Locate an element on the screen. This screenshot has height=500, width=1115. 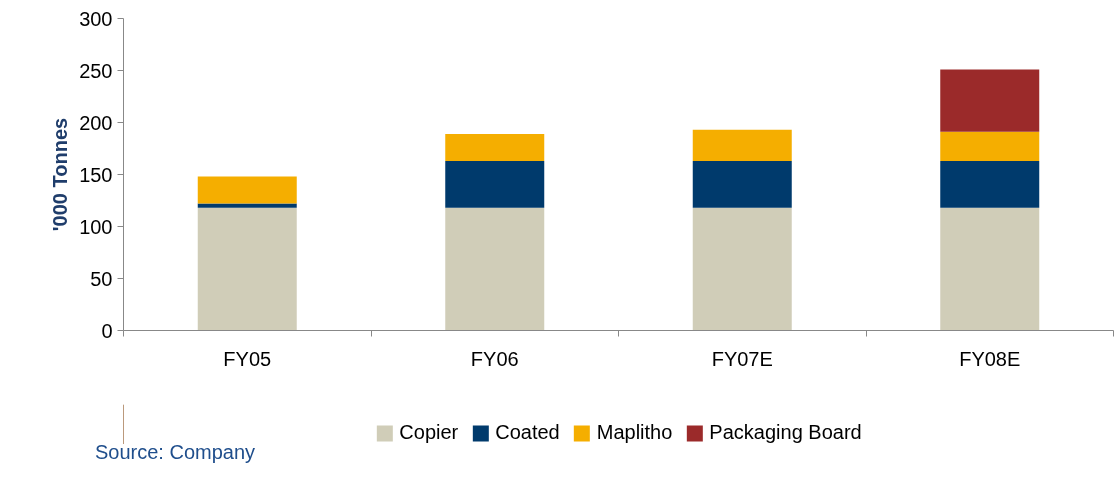
x-tick-label: FY06 is located at coordinates (494, 358).